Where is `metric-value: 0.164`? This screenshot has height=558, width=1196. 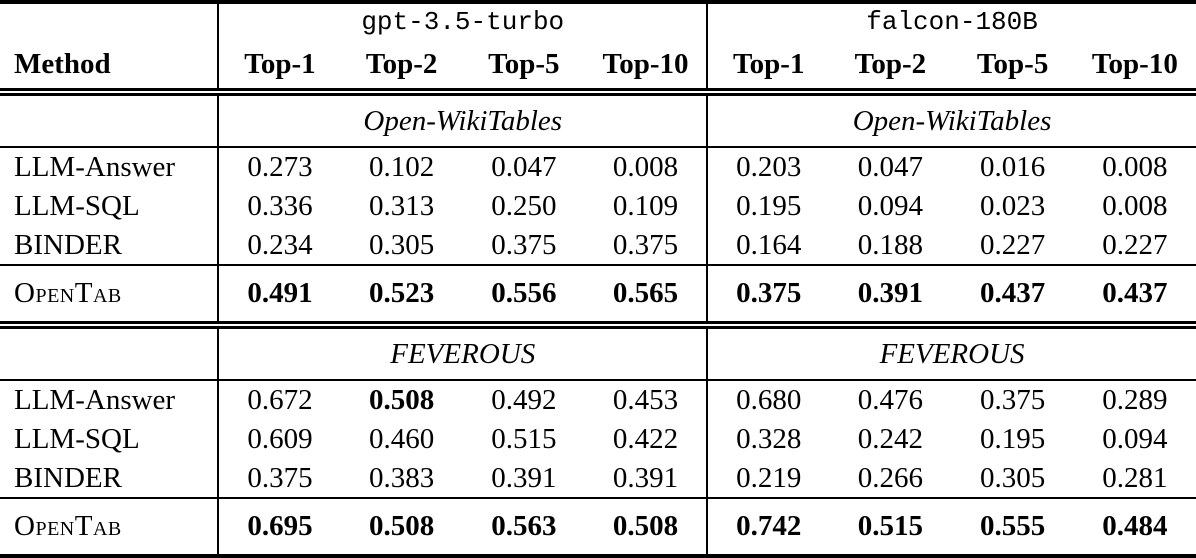 metric-value: 0.164 is located at coordinates (768, 245).